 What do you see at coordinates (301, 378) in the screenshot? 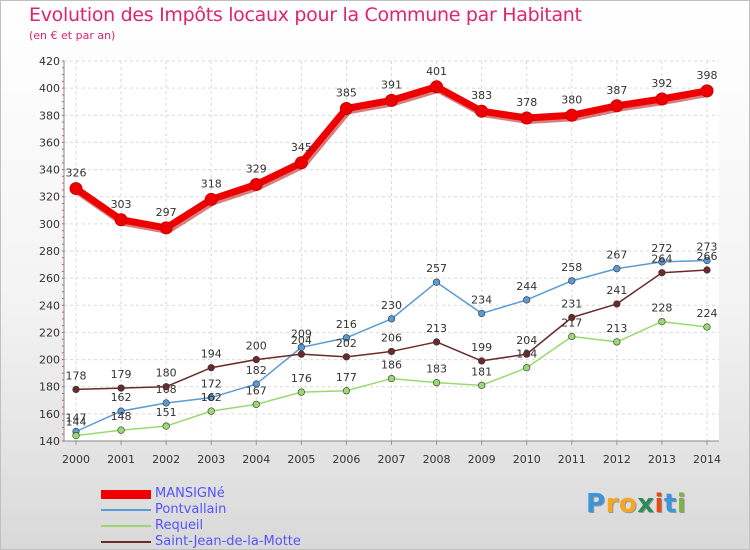
I see `data-label: 176` at bounding box center [301, 378].